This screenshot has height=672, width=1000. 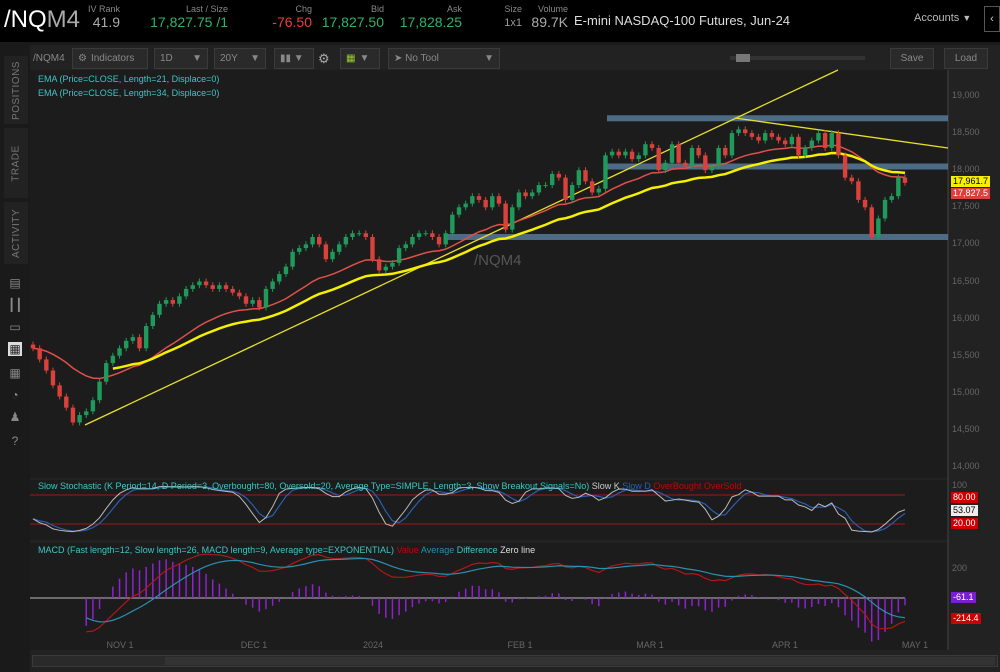 What do you see at coordinates (15, 305) in the screenshot?
I see `columns-icon: ┃┃` at bounding box center [15, 305].